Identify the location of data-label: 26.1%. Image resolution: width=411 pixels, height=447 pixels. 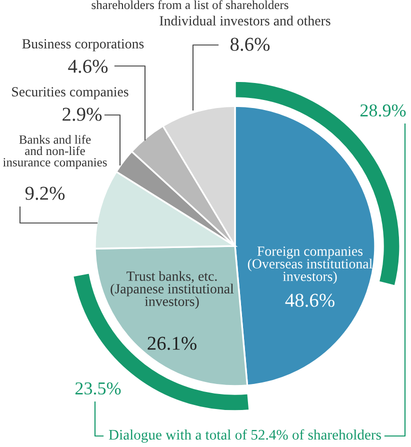
(172, 343).